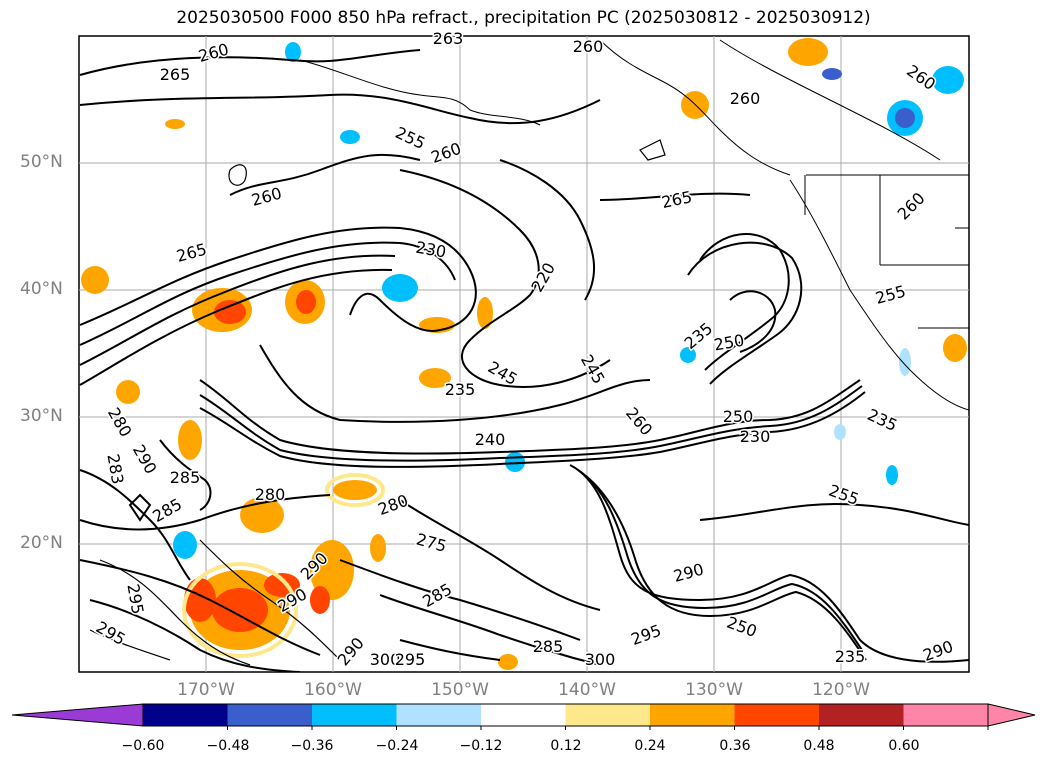  Describe the element at coordinates (41, 543) in the screenshot. I see `lat-label-20n: 20°N` at that location.